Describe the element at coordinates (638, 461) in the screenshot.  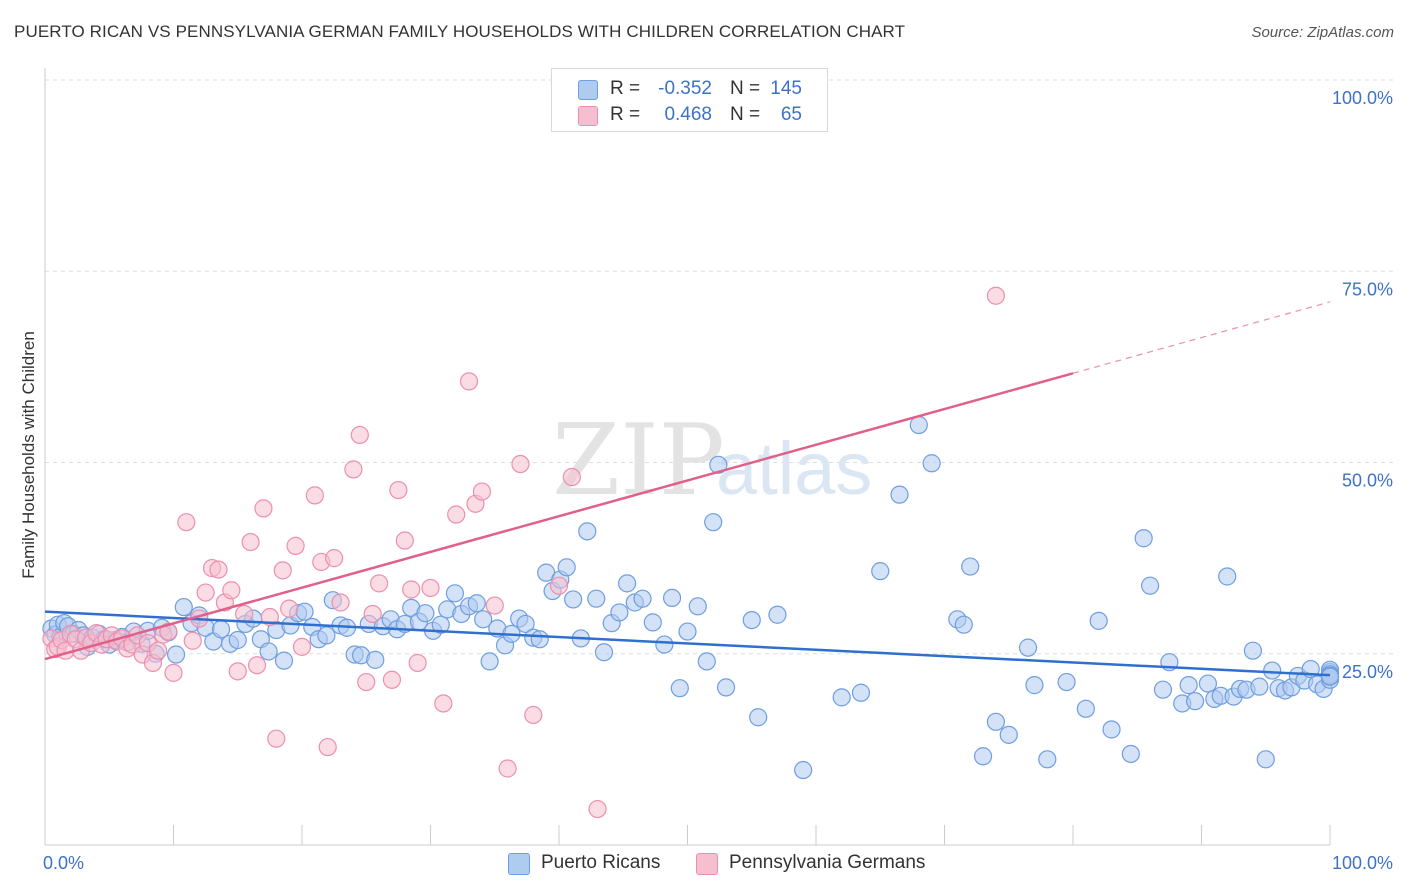
I see `watermark-zip: ZIP` at that location.